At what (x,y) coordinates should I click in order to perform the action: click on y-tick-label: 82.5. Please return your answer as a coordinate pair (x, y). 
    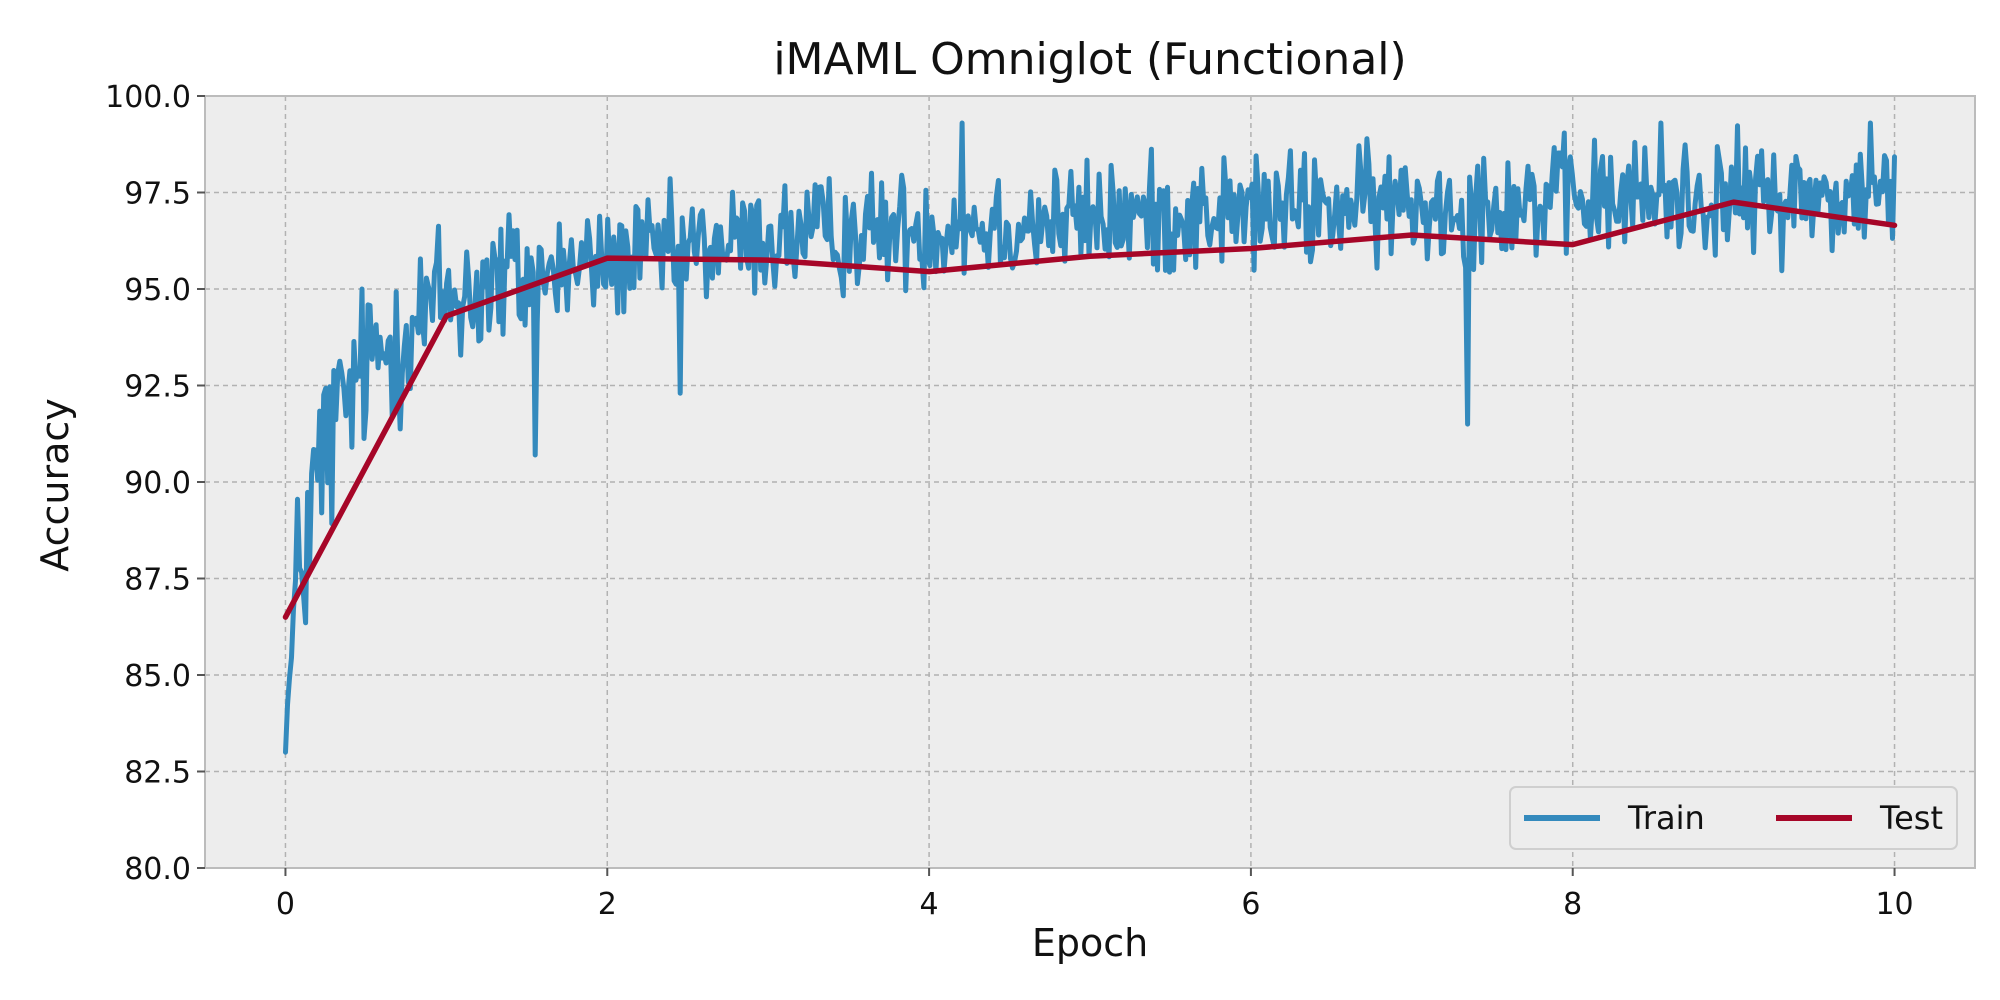
    Looking at the image, I should click on (157, 773).